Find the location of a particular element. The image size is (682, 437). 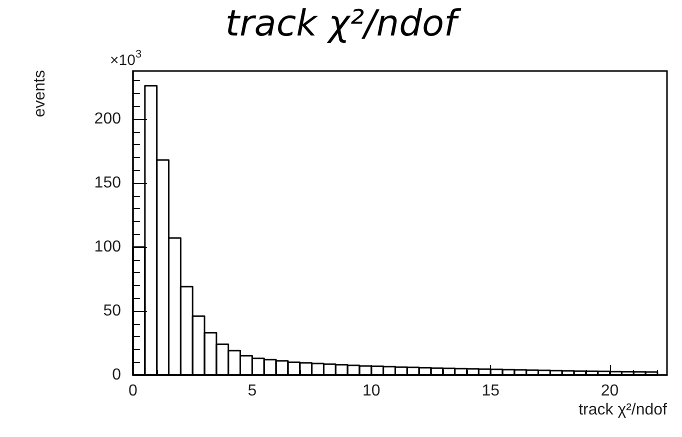

x-tick-label: 10 is located at coordinates (371, 391).